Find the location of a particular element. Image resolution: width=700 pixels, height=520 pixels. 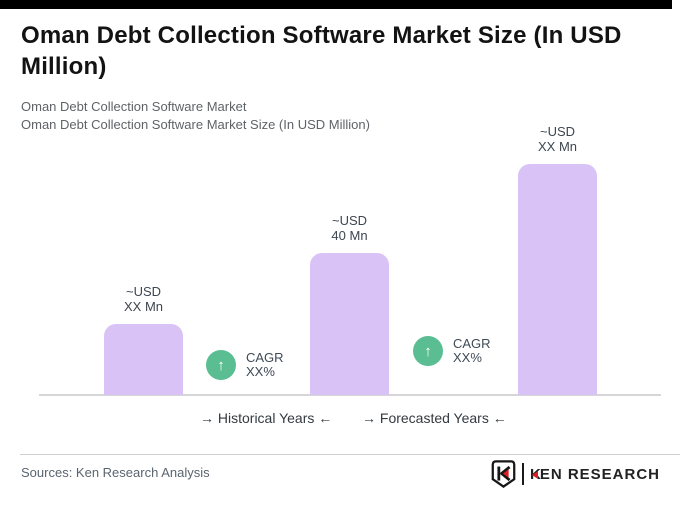

historical-years-label: → Historical Years ← is located at coordinates (266, 418).